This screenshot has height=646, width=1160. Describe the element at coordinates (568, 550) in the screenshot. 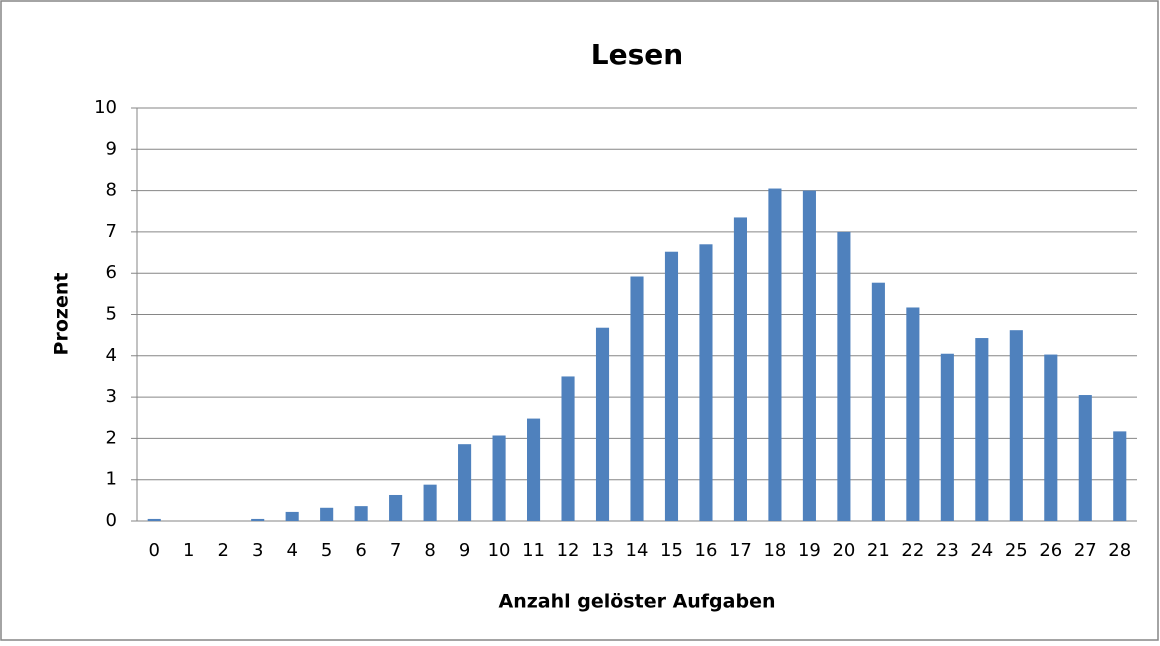

I see `x-tick-label: 12` at that location.